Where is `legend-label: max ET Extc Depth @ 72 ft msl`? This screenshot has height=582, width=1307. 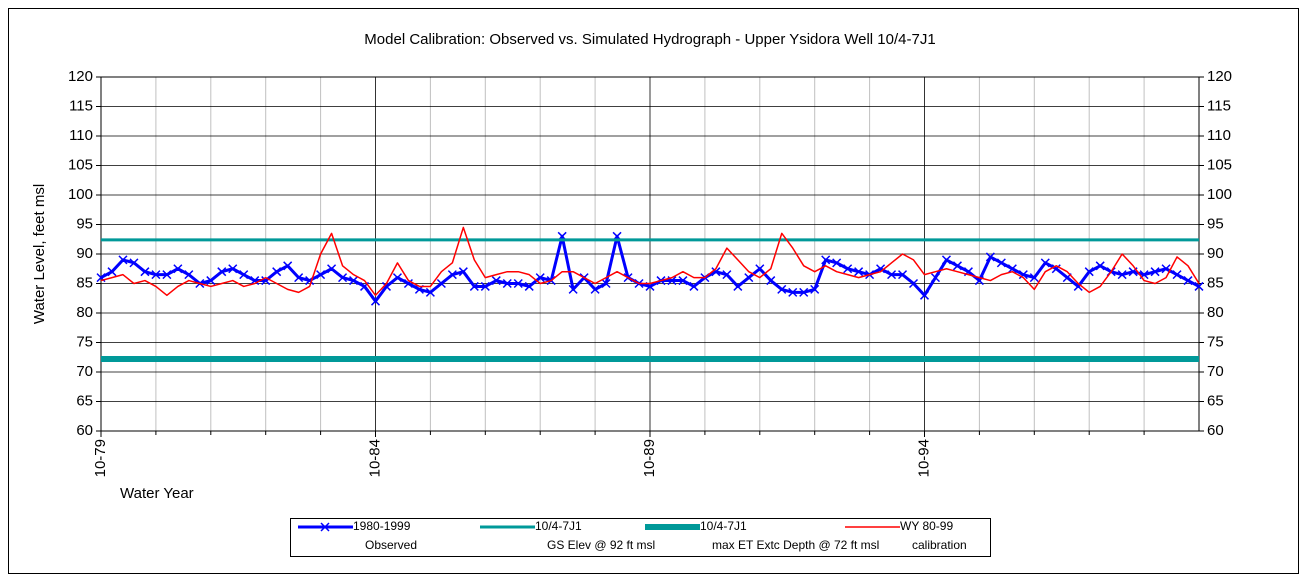 legend-label: max ET Extc Depth @ 72 ft msl is located at coordinates (795, 545).